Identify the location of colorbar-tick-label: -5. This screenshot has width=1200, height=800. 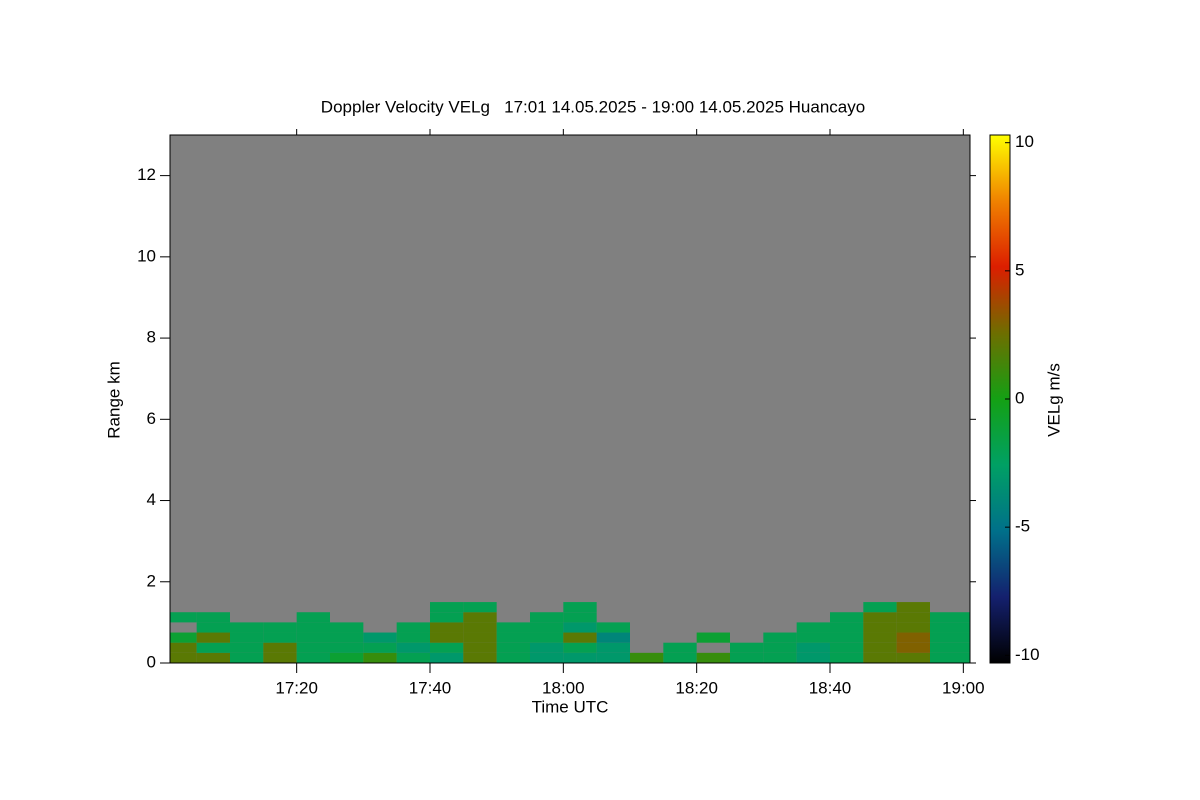
(1022, 526).